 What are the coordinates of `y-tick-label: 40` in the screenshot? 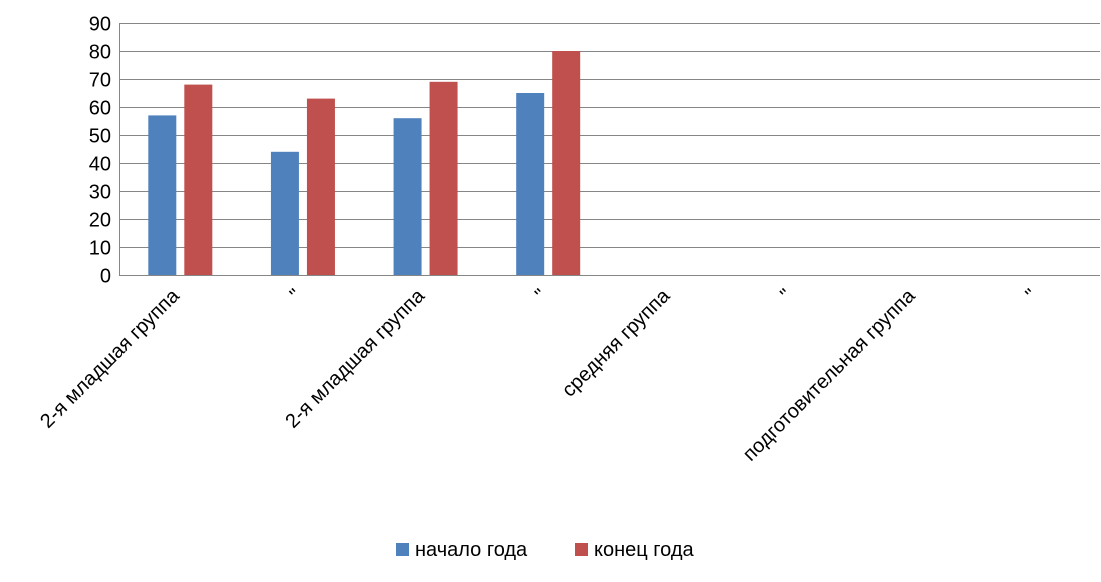 It's located at (100, 165).